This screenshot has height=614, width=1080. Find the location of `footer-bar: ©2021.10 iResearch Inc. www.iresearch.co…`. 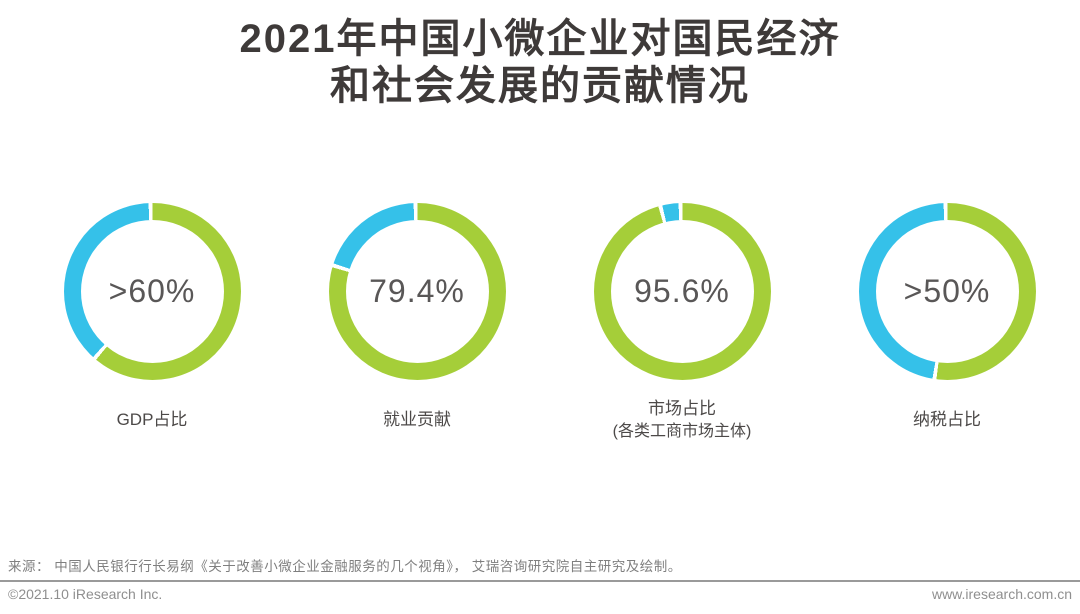

footer-bar: ©2021.10 iResearch Inc. www.iresearch.co… is located at coordinates (540, 594).